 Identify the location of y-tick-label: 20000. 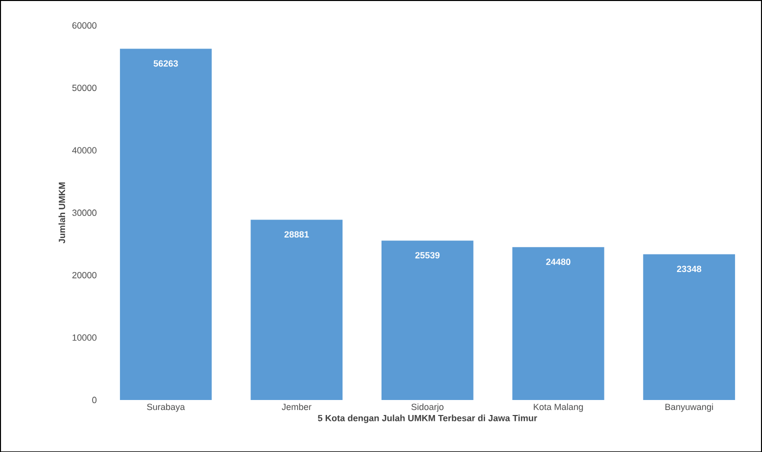
(84, 275).